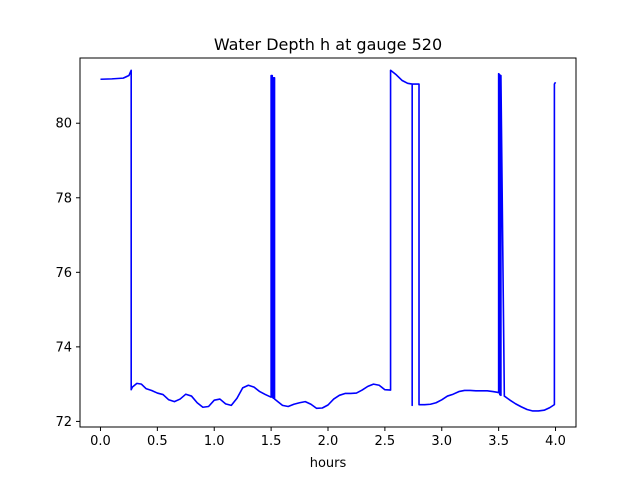 This screenshot has width=640, height=480. What do you see at coordinates (157, 441) in the screenshot?
I see `x-tick-label: 0.5` at bounding box center [157, 441].